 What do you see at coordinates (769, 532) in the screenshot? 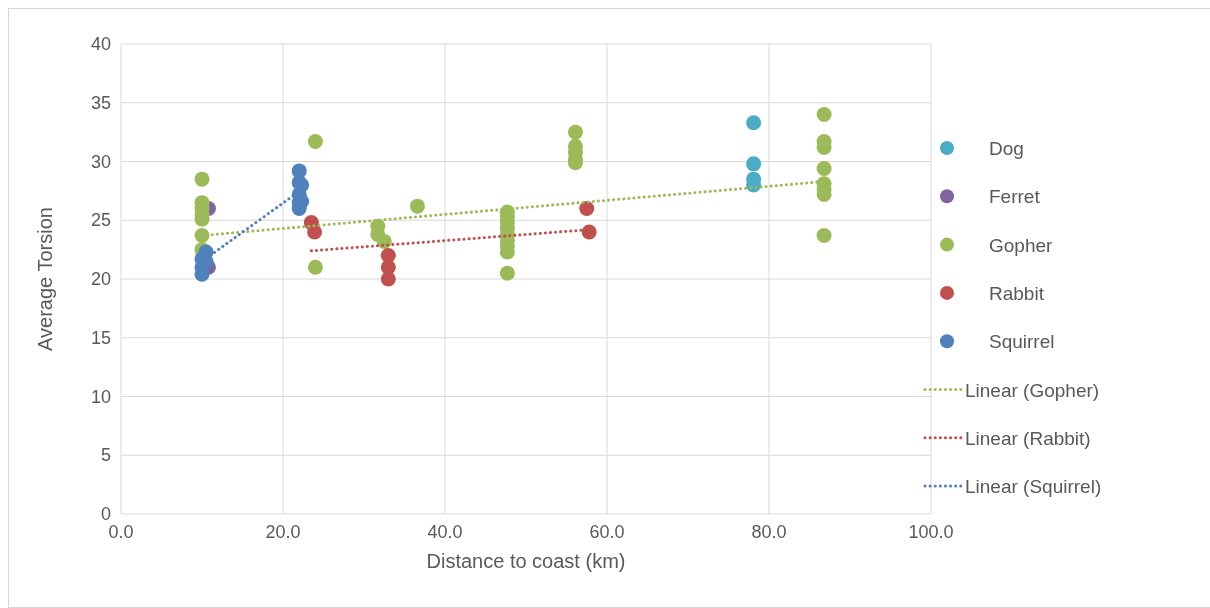
I see `x-tick-label: 80.0` at bounding box center [769, 532].